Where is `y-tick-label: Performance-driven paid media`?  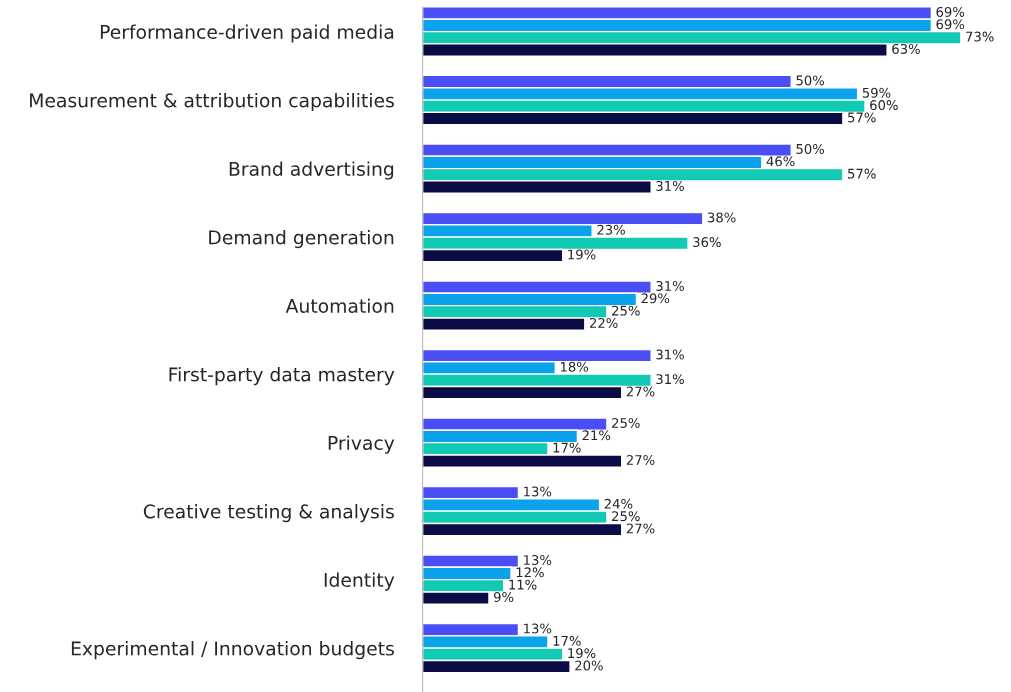 y-tick-label: Performance-driven paid media is located at coordinates (247, 33).